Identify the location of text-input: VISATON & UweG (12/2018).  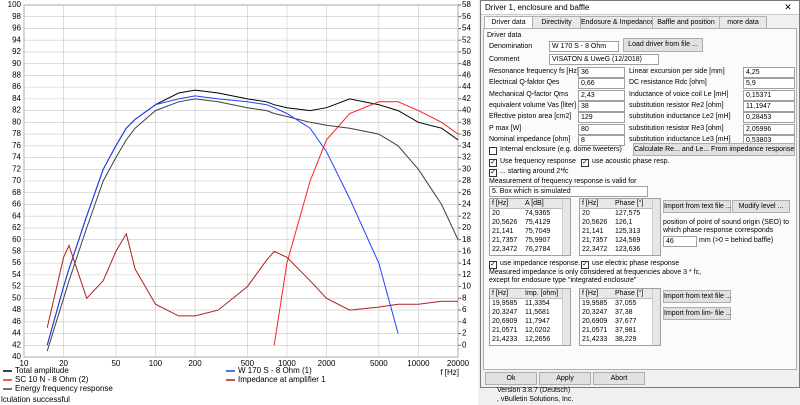
(604, 59).